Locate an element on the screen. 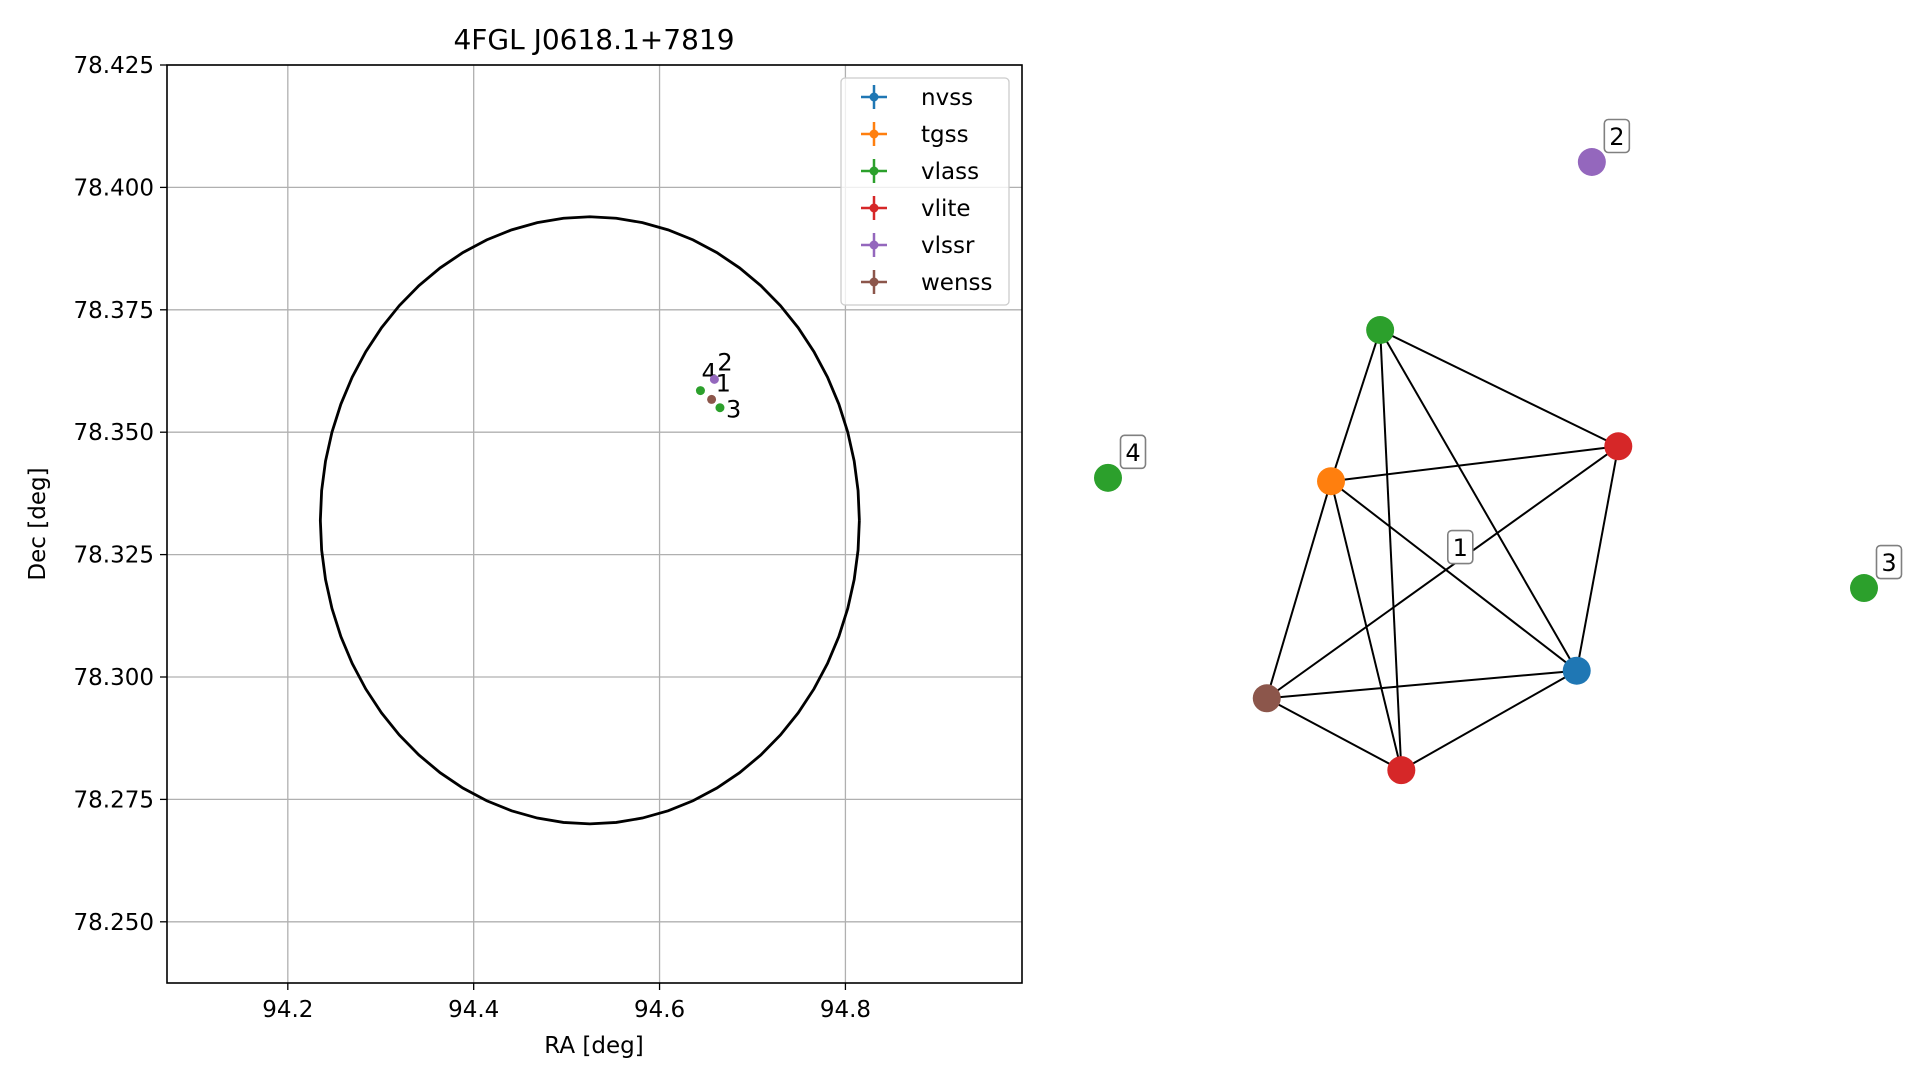 Image resolution: width=1919 pixels, height=1080 pixels. node-label: 4 is located at coordinates (1132, 453).